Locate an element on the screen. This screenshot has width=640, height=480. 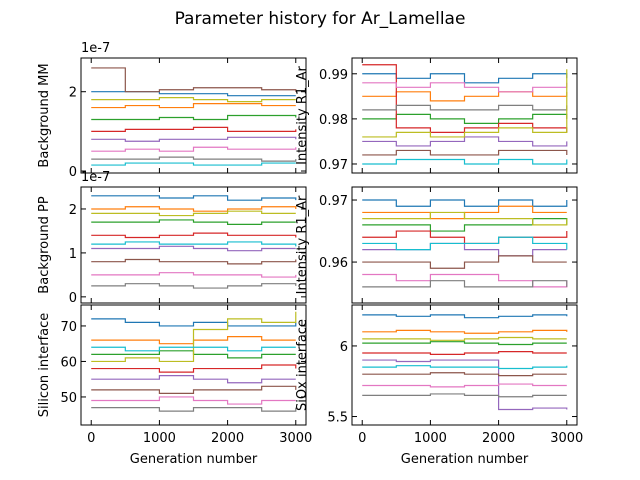
y-tick-label: 50 is located at coordinates (68, 398).